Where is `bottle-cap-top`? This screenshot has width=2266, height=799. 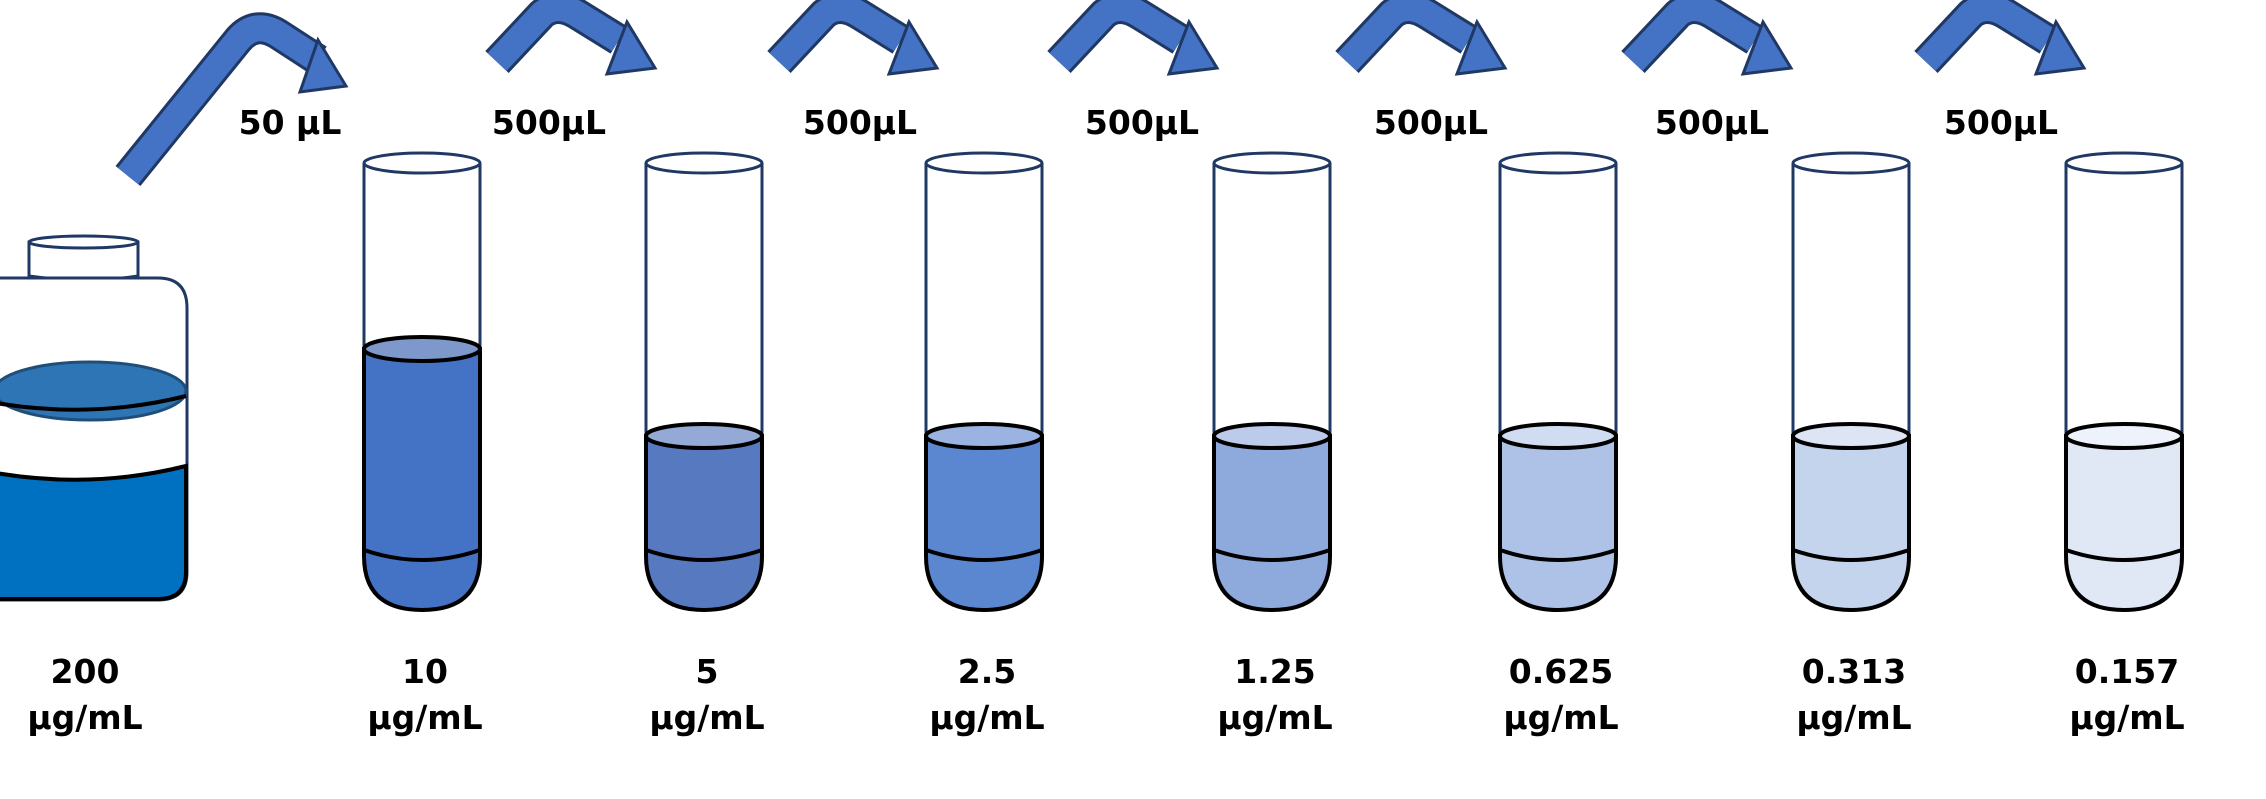
bottle-cap-top is located at coordinates (83, 242).